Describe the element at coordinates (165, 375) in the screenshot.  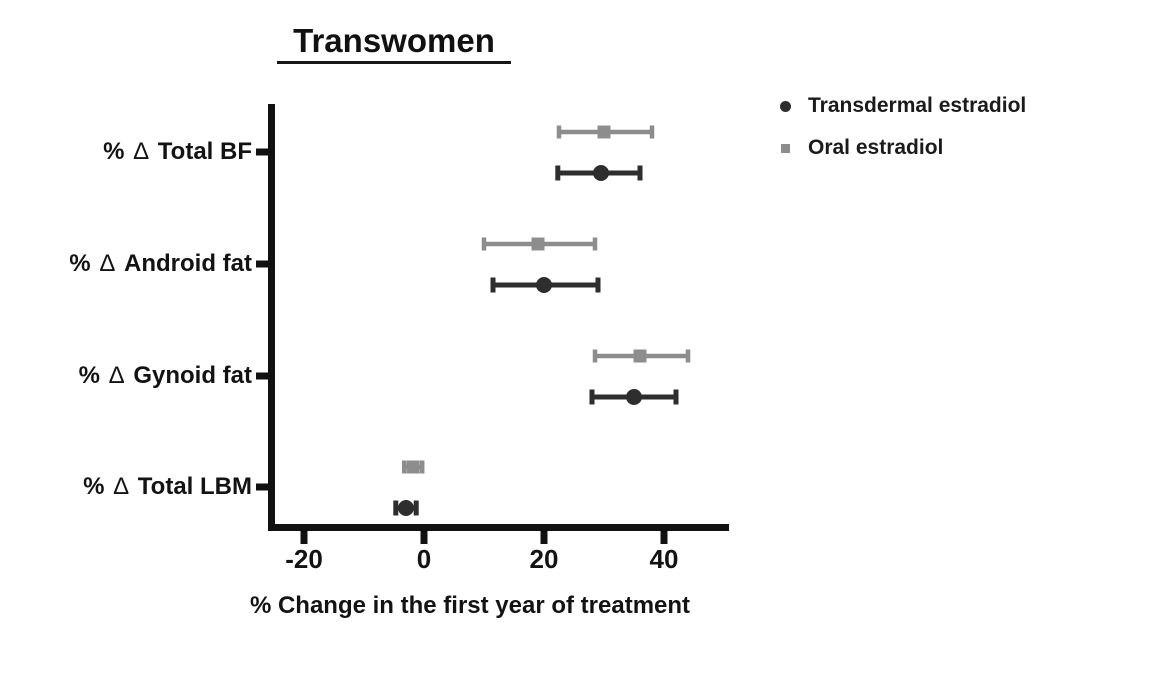
I see `y-category-label: % Δ Gynoid fat` at that location.